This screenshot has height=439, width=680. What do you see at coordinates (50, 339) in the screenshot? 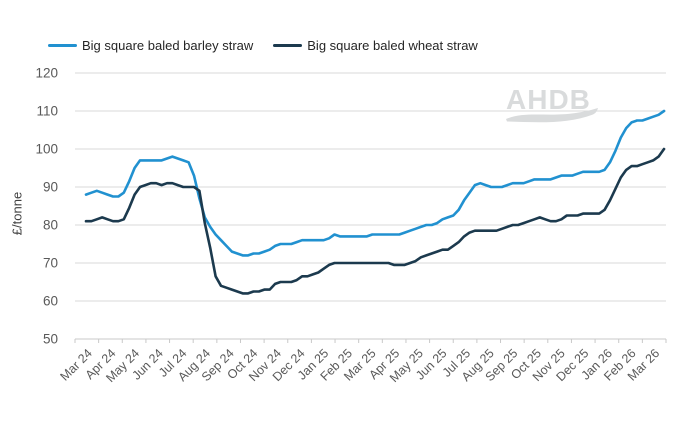
I see `y-tick-label: 50` at bounding box center [50, 339].